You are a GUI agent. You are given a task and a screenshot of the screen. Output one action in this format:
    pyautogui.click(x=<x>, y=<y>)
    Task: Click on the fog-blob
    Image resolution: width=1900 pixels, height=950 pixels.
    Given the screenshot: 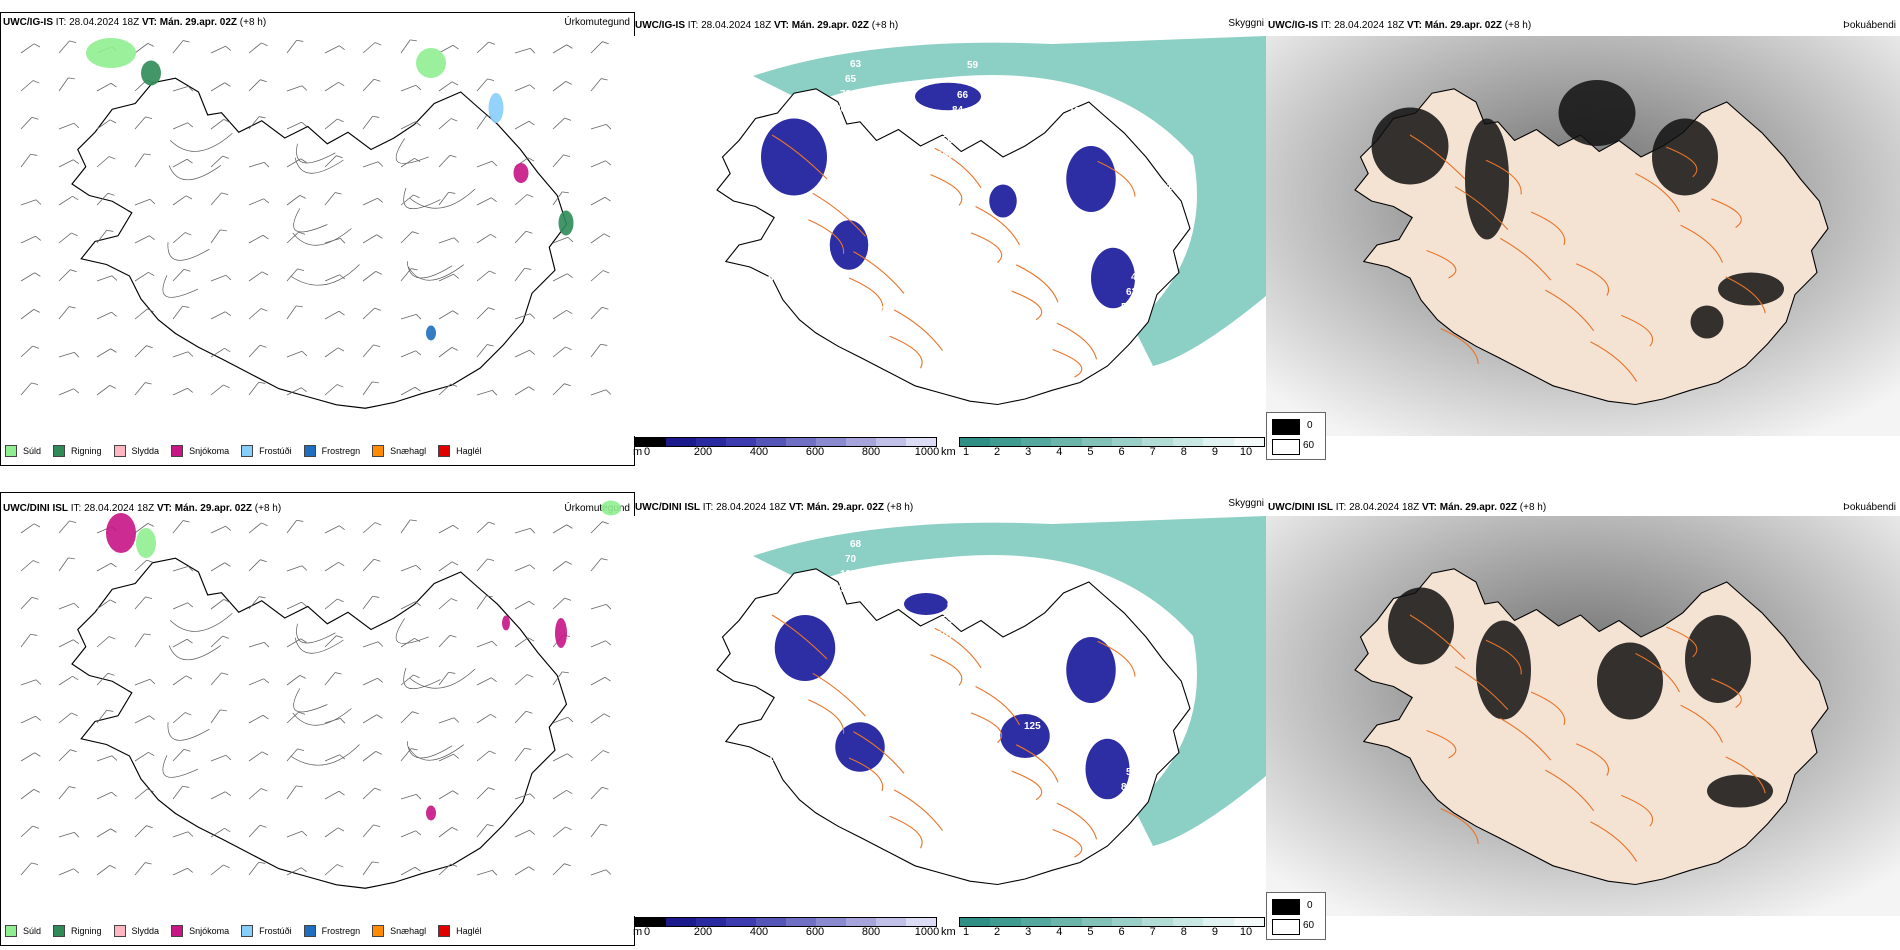 What is the action you would take?
    pyautogui.click(x=1421, y=626)
    